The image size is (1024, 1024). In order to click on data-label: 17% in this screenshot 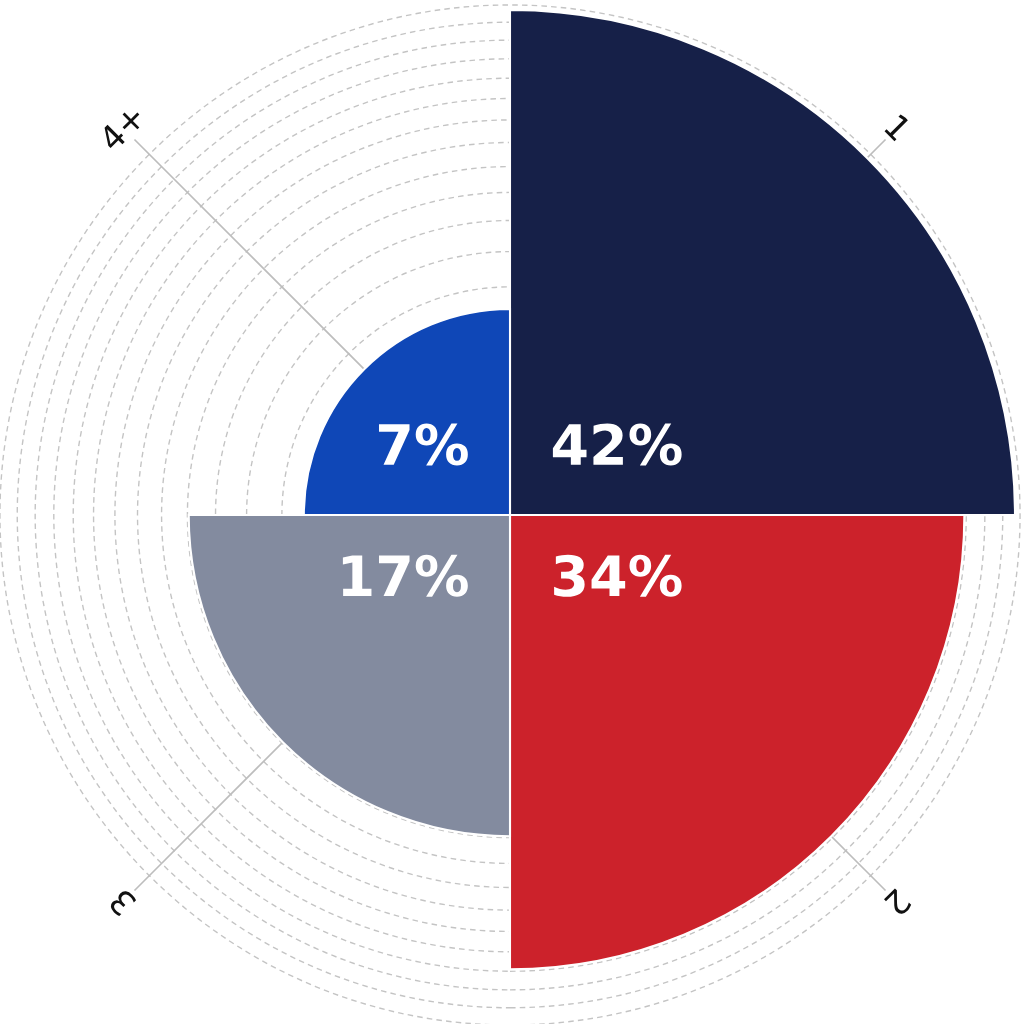, I will do `click(405, 575)`.